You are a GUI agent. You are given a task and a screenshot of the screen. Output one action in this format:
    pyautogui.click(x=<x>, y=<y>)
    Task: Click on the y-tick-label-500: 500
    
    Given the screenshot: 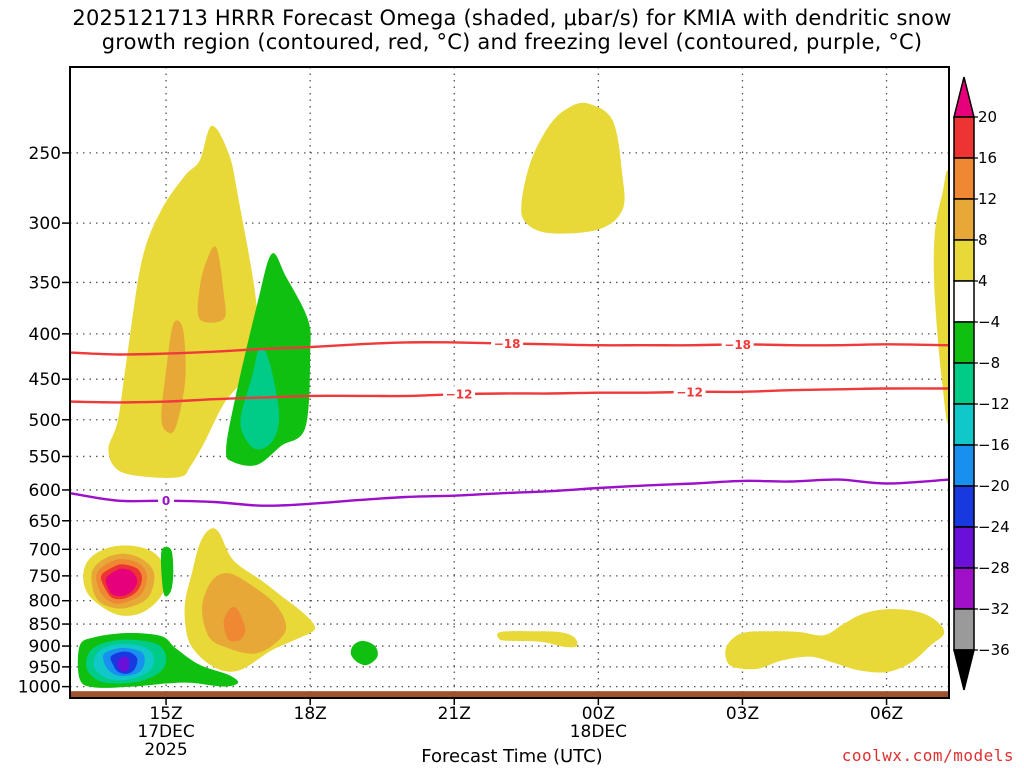 What is the action you would take?
    pyautogui.click(x=45, y=421)
    